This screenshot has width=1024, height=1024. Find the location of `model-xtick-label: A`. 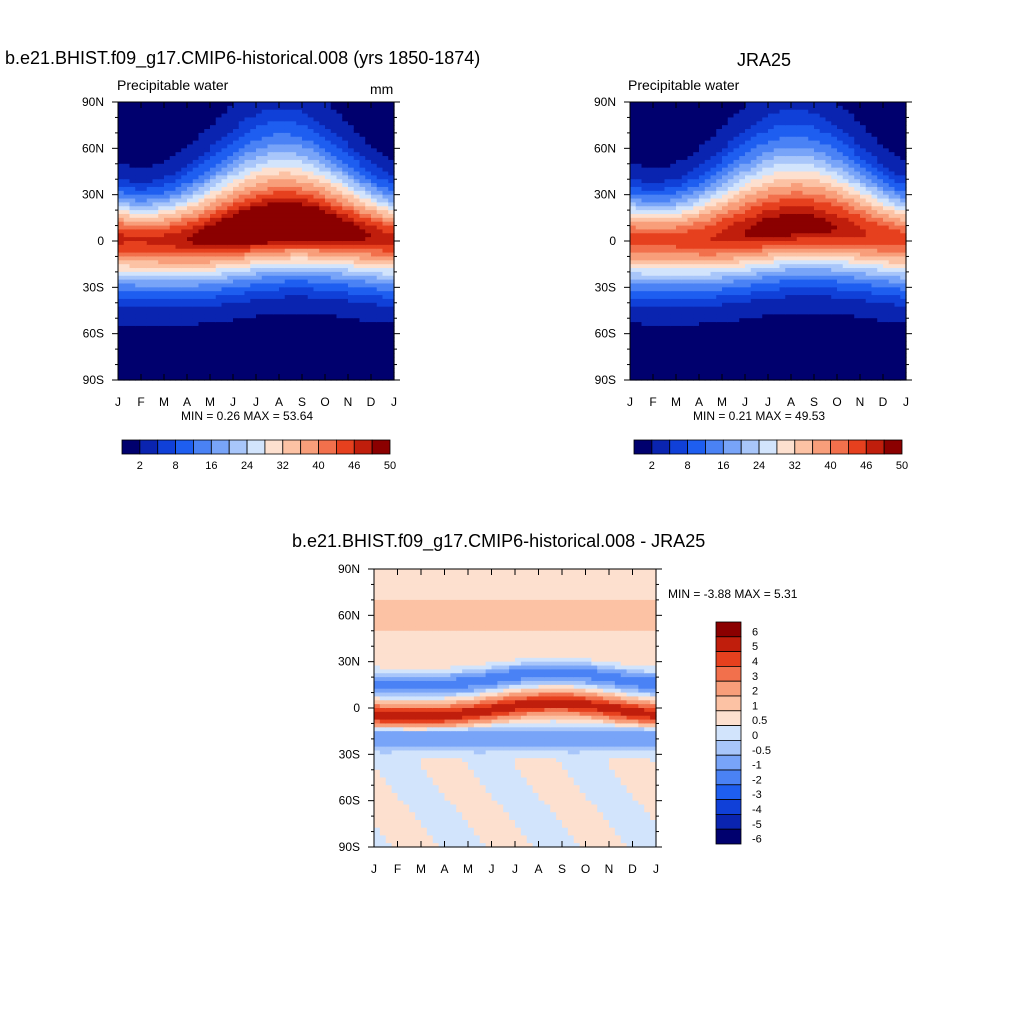

model-xtick-label: A is located at coordinates (279, 402).